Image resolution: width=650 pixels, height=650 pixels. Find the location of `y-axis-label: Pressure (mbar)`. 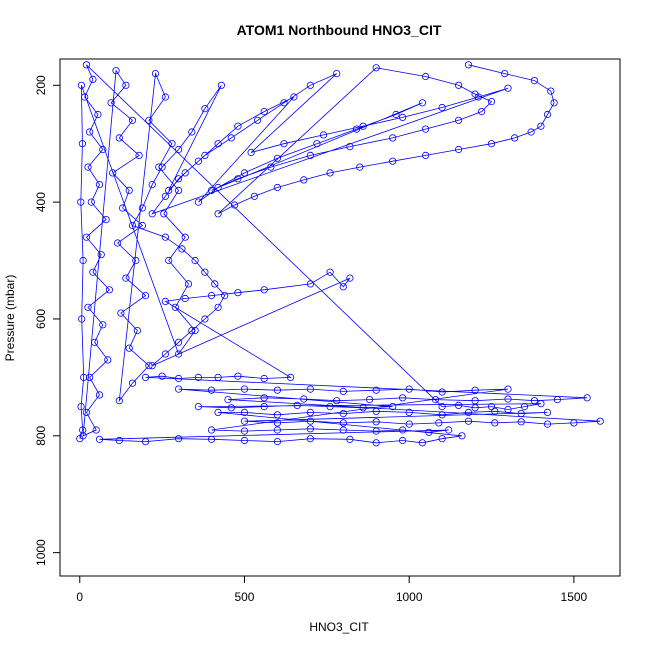

y-axis-label: Pressure (mbar) is located at coordinates (10, 318).